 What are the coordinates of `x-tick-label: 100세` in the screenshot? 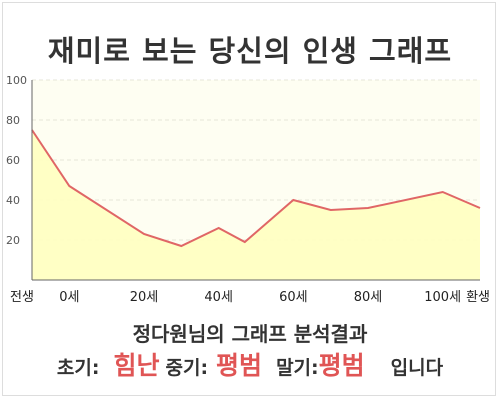 It's located at (442, 297).